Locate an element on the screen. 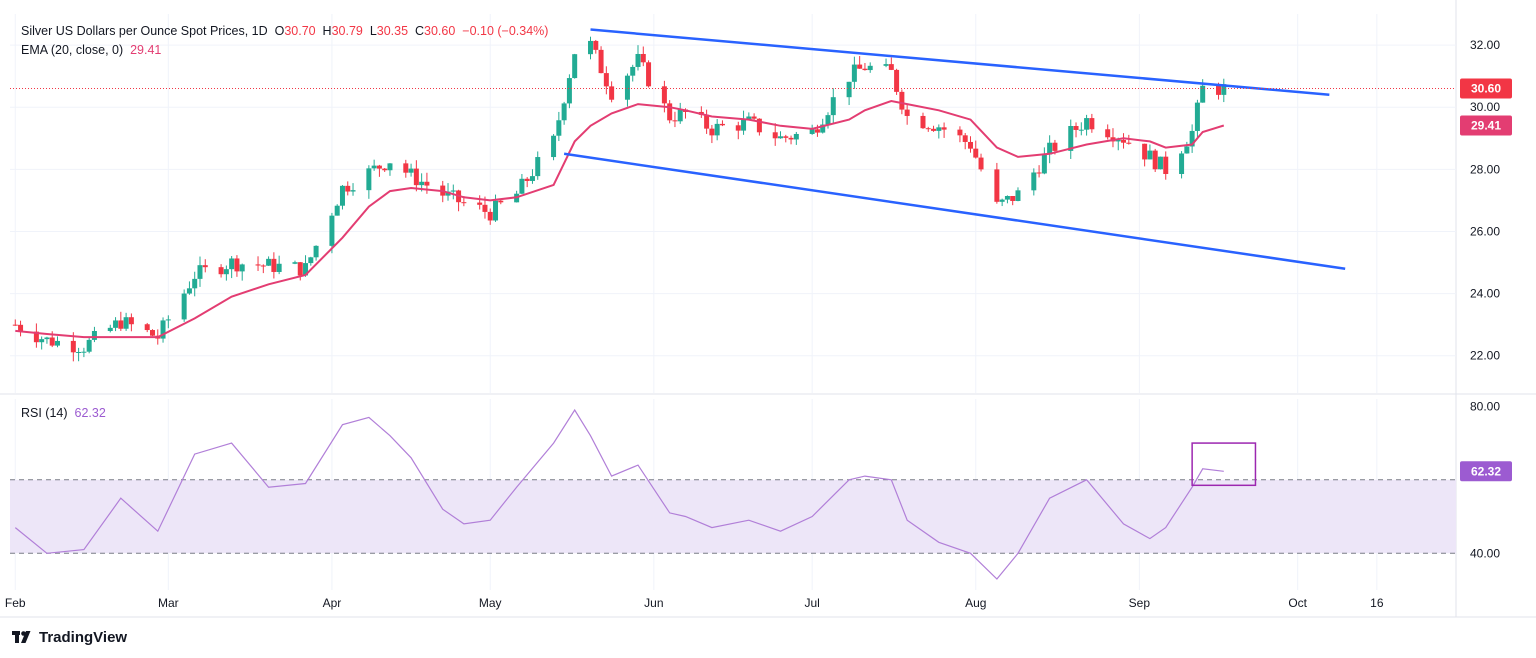 The width and height of the screenshot is (1536, 658). ema-tag: 29.41 is located at coordinates (1486, 126).